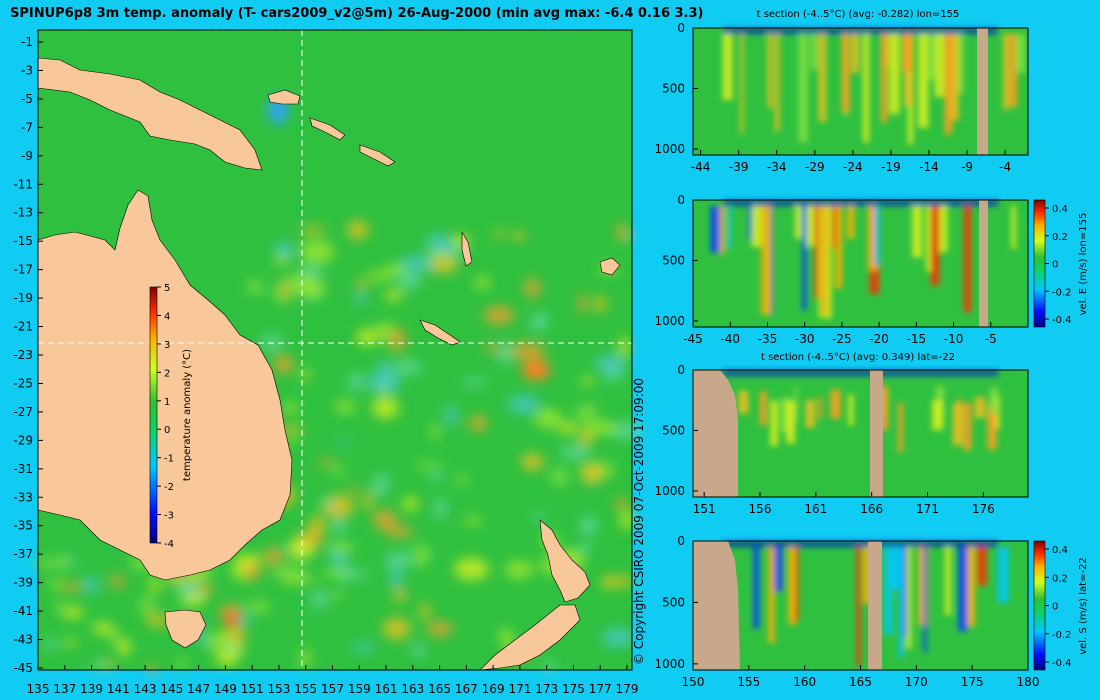  What do you see at coordinates (1028, 682) in the screenshot?
I see `panel4-xtick-label: 180` at bounding box center [1028, 682].